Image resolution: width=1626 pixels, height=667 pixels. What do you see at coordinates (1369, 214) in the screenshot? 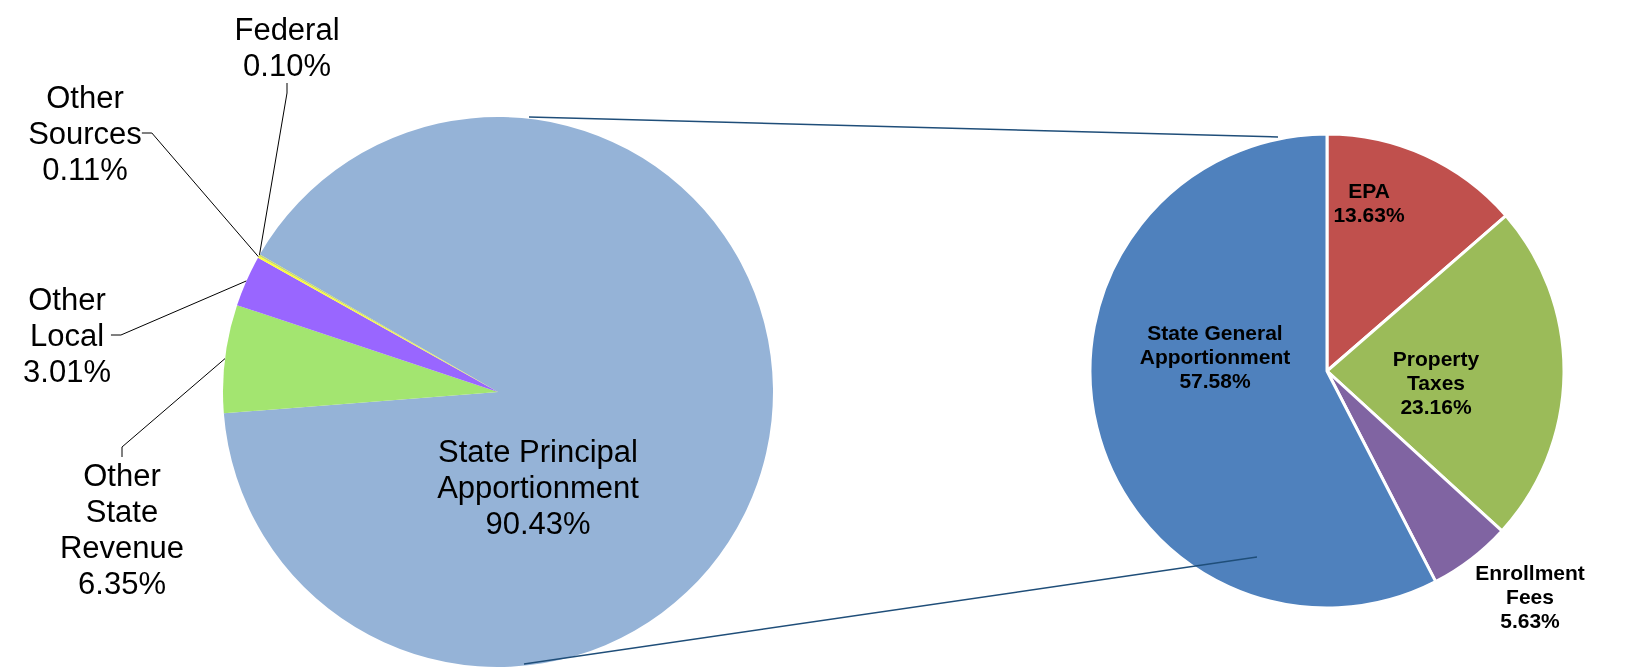
I see `data-label: 13.63%` at bounding box center [1369, 214].